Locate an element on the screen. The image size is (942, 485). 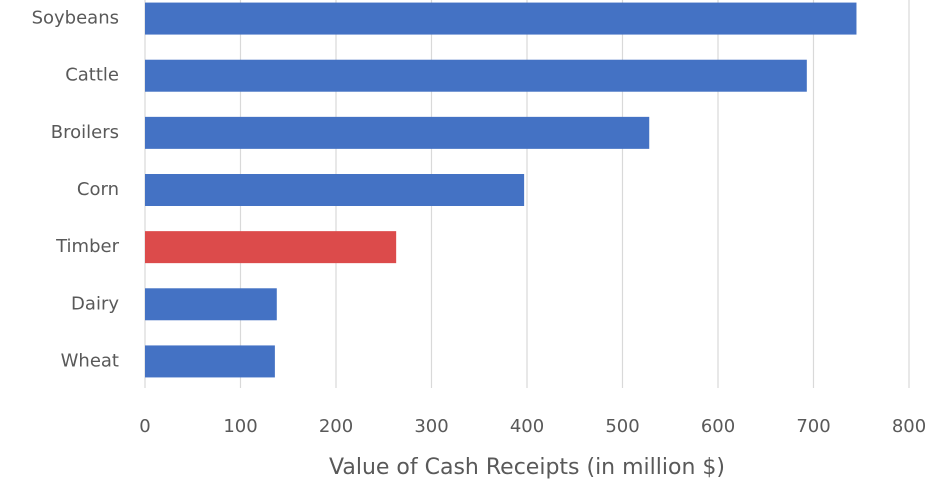
y-tick-label: Broilers is located at coordinates (85, 132).